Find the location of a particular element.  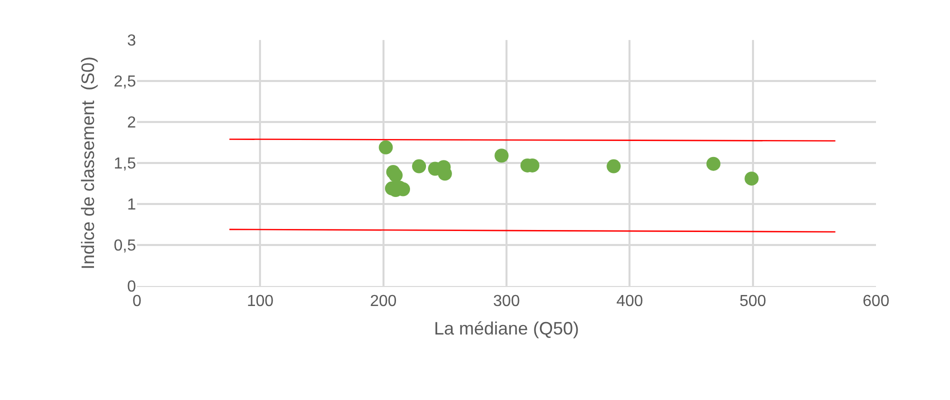

x-tick-label: 600 is located at coordinates (876, 301).